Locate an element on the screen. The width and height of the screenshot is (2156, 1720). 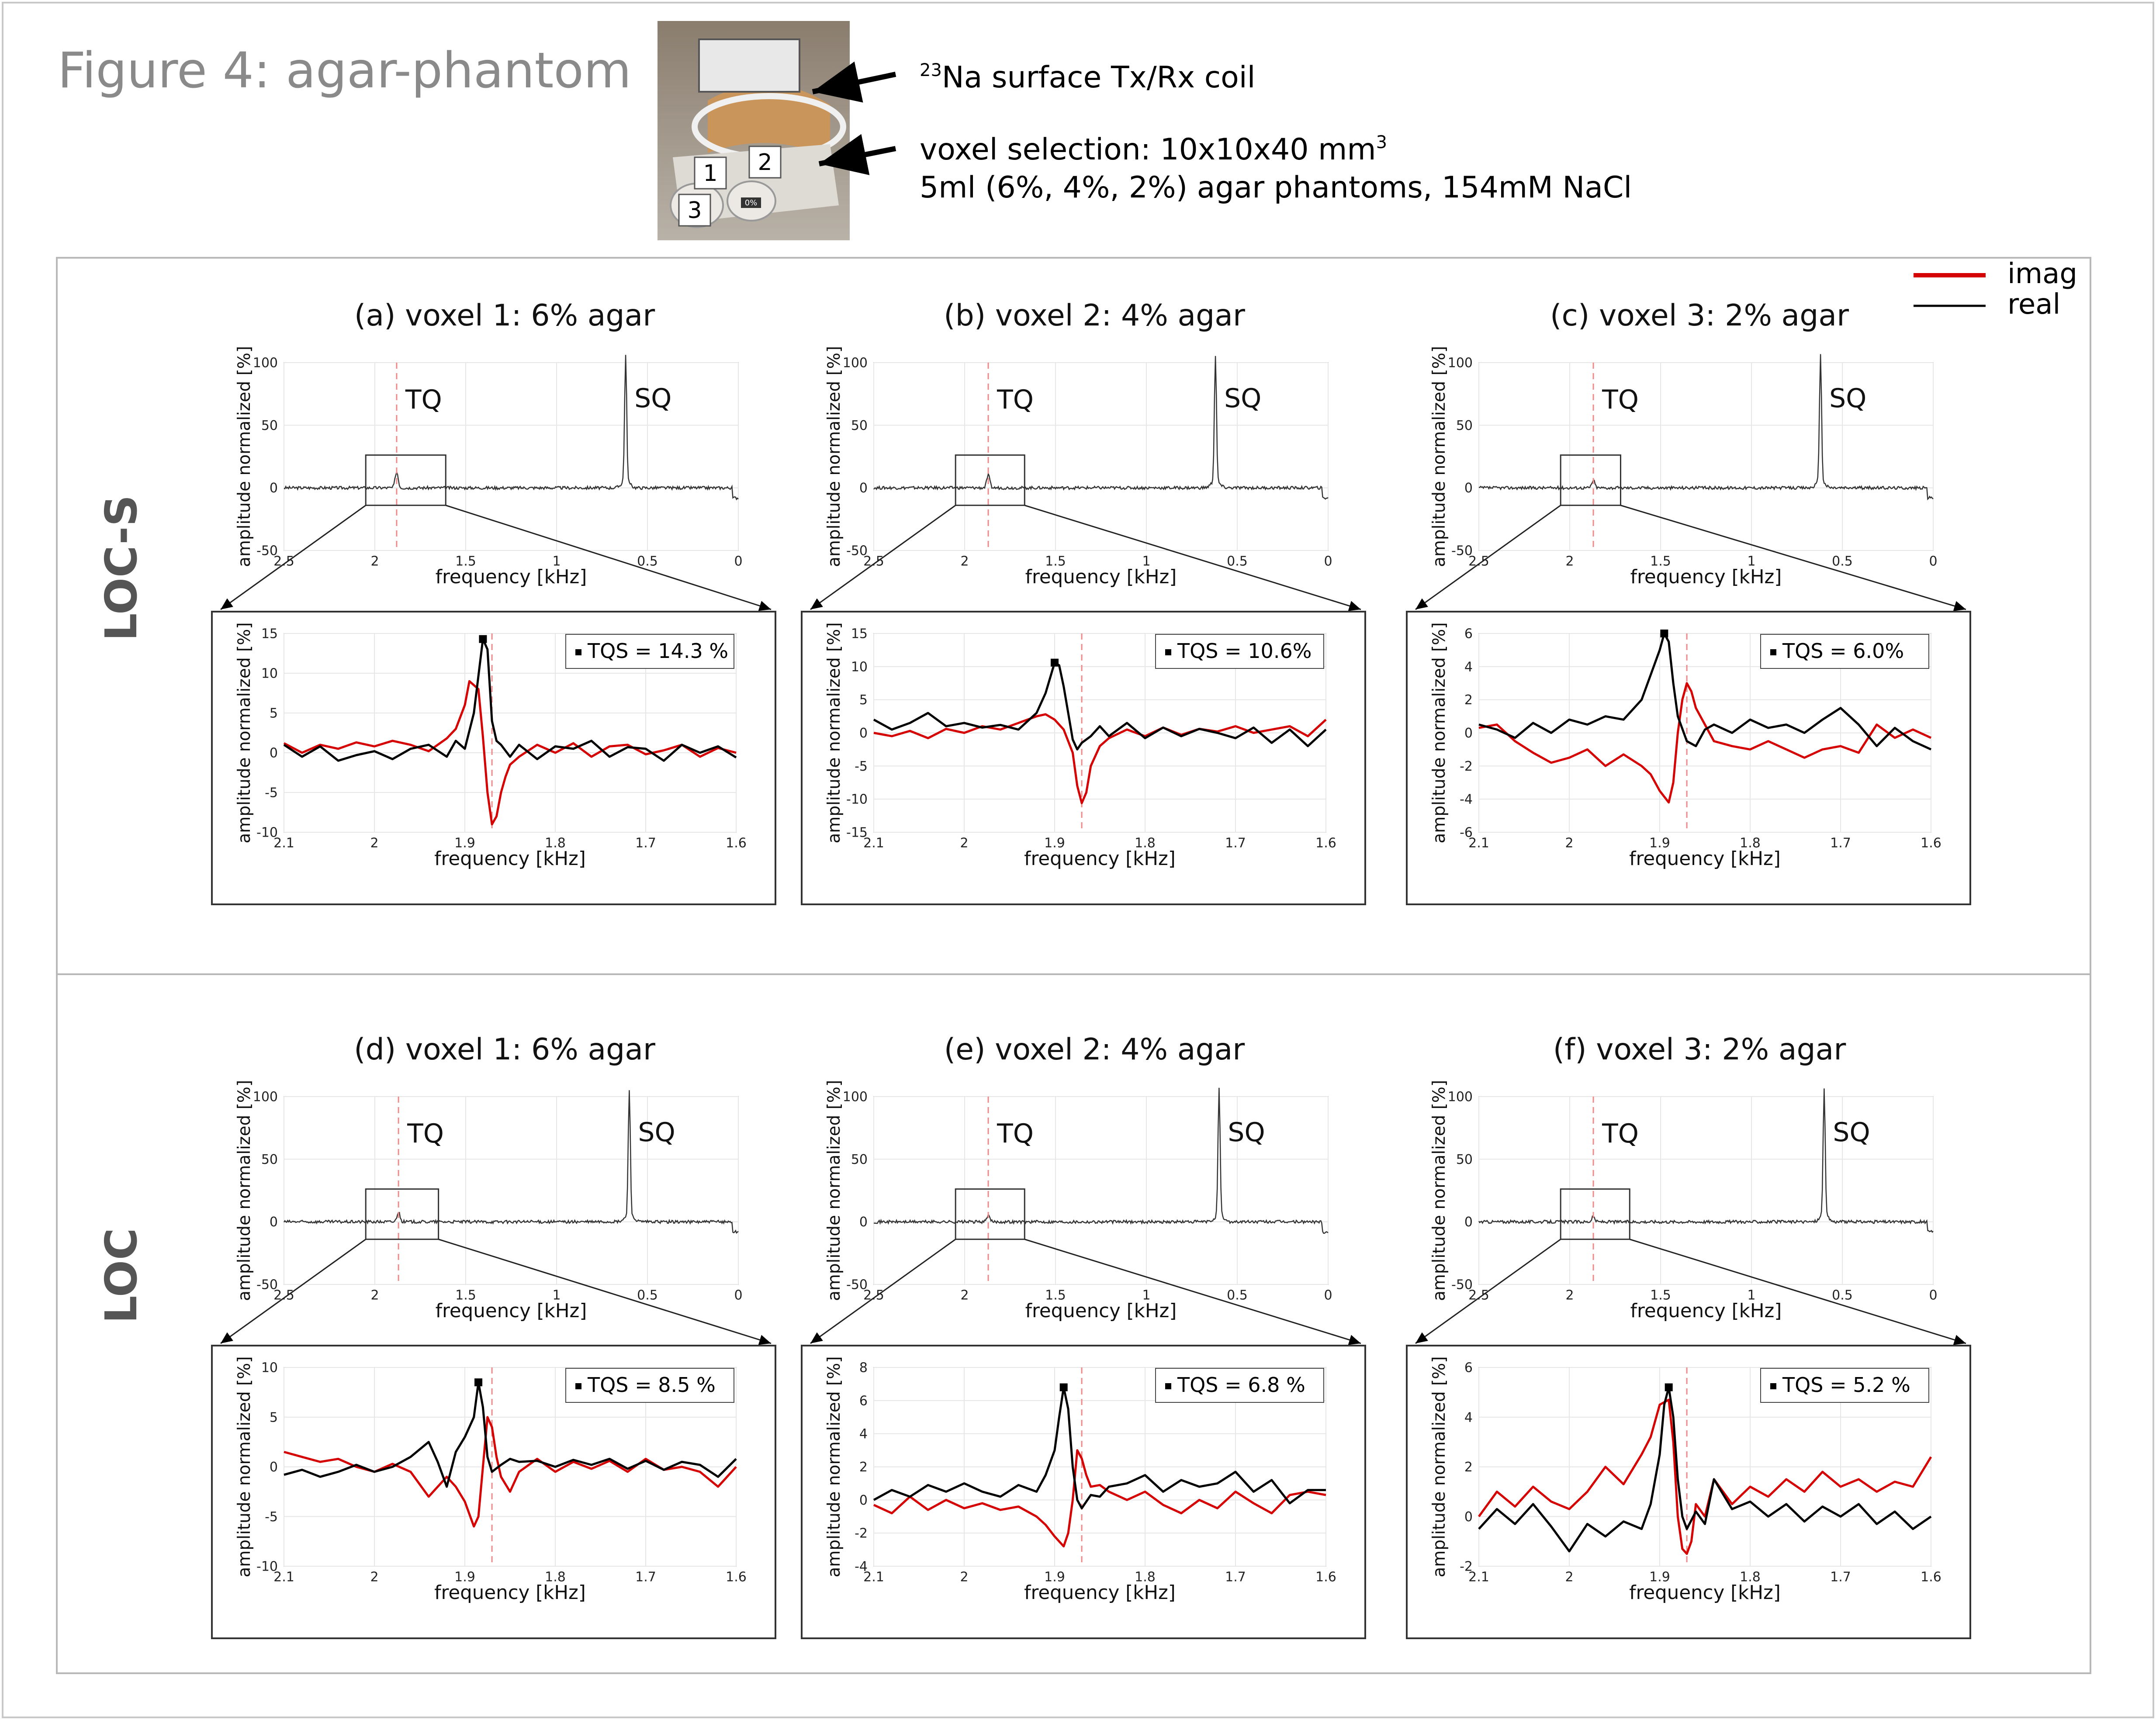
panel-c-title: (c) voxel 3: 2% agar is located at coordinates (1699, 316).